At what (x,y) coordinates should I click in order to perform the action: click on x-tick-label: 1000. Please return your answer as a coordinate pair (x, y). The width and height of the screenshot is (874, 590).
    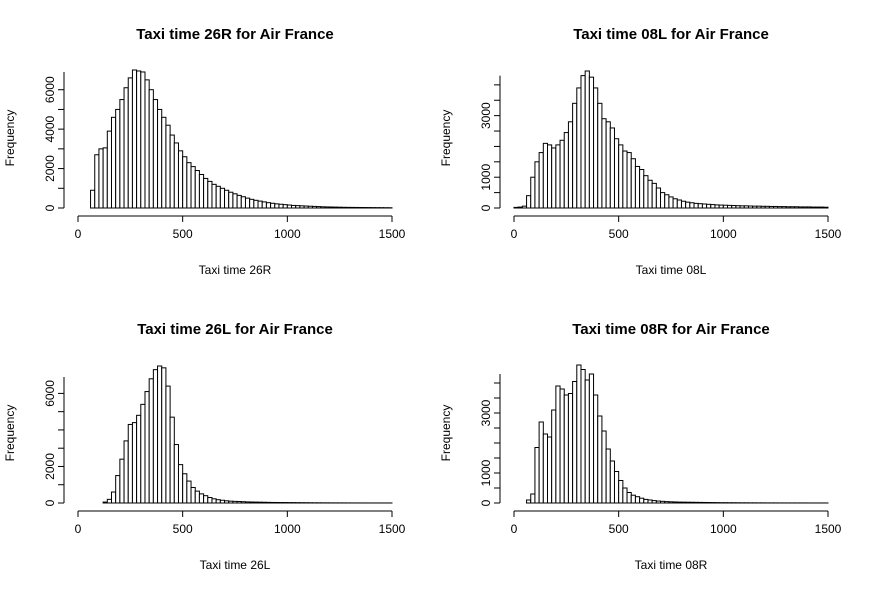
    Looking at the image, I should click on (287, 234).